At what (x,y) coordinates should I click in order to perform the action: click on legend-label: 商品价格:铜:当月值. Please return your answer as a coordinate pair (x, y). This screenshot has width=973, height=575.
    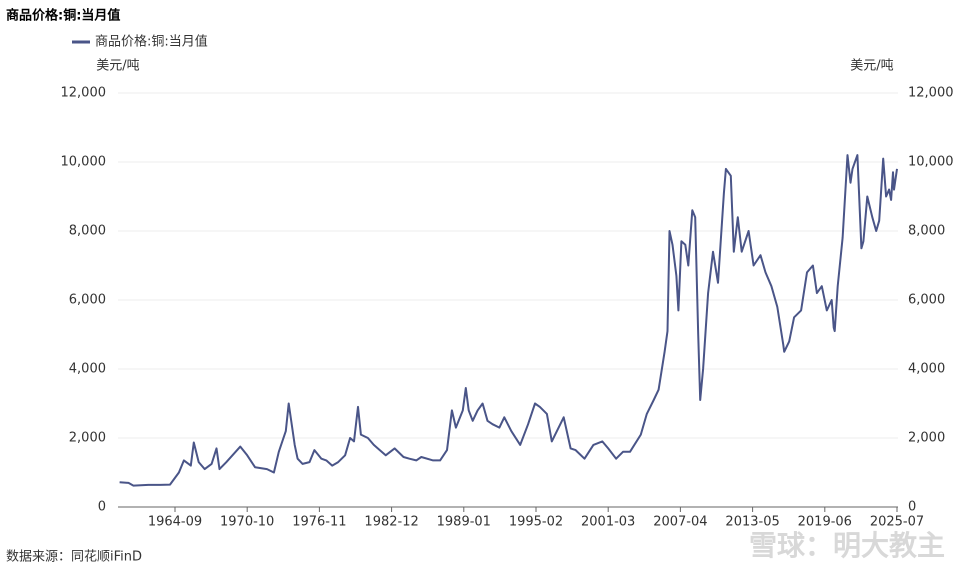
    Looking at the image, I should click on (151, 42).